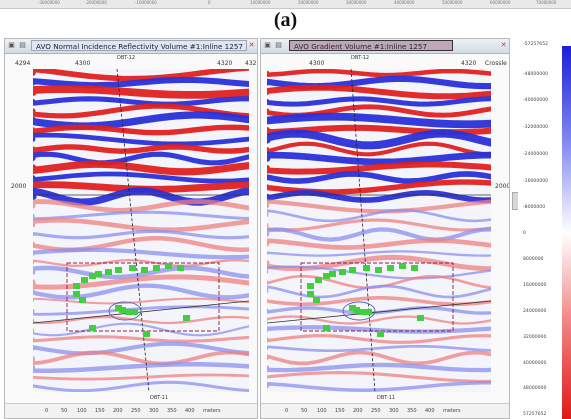 This screenshot has height=419, width=571. Describe the element at coordinates (535, 311) in the screenshot. I see `colorbar-label: 24000000` at that location.